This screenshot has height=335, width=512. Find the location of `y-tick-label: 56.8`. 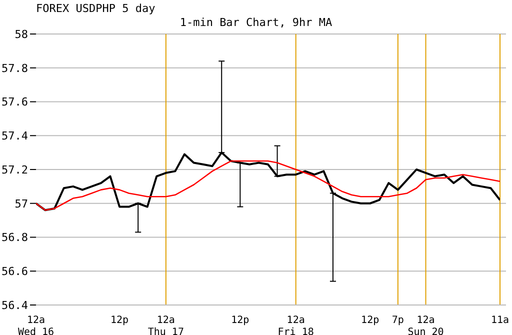

y-tick-label: 56.8 is located at coordinates (15, 237).